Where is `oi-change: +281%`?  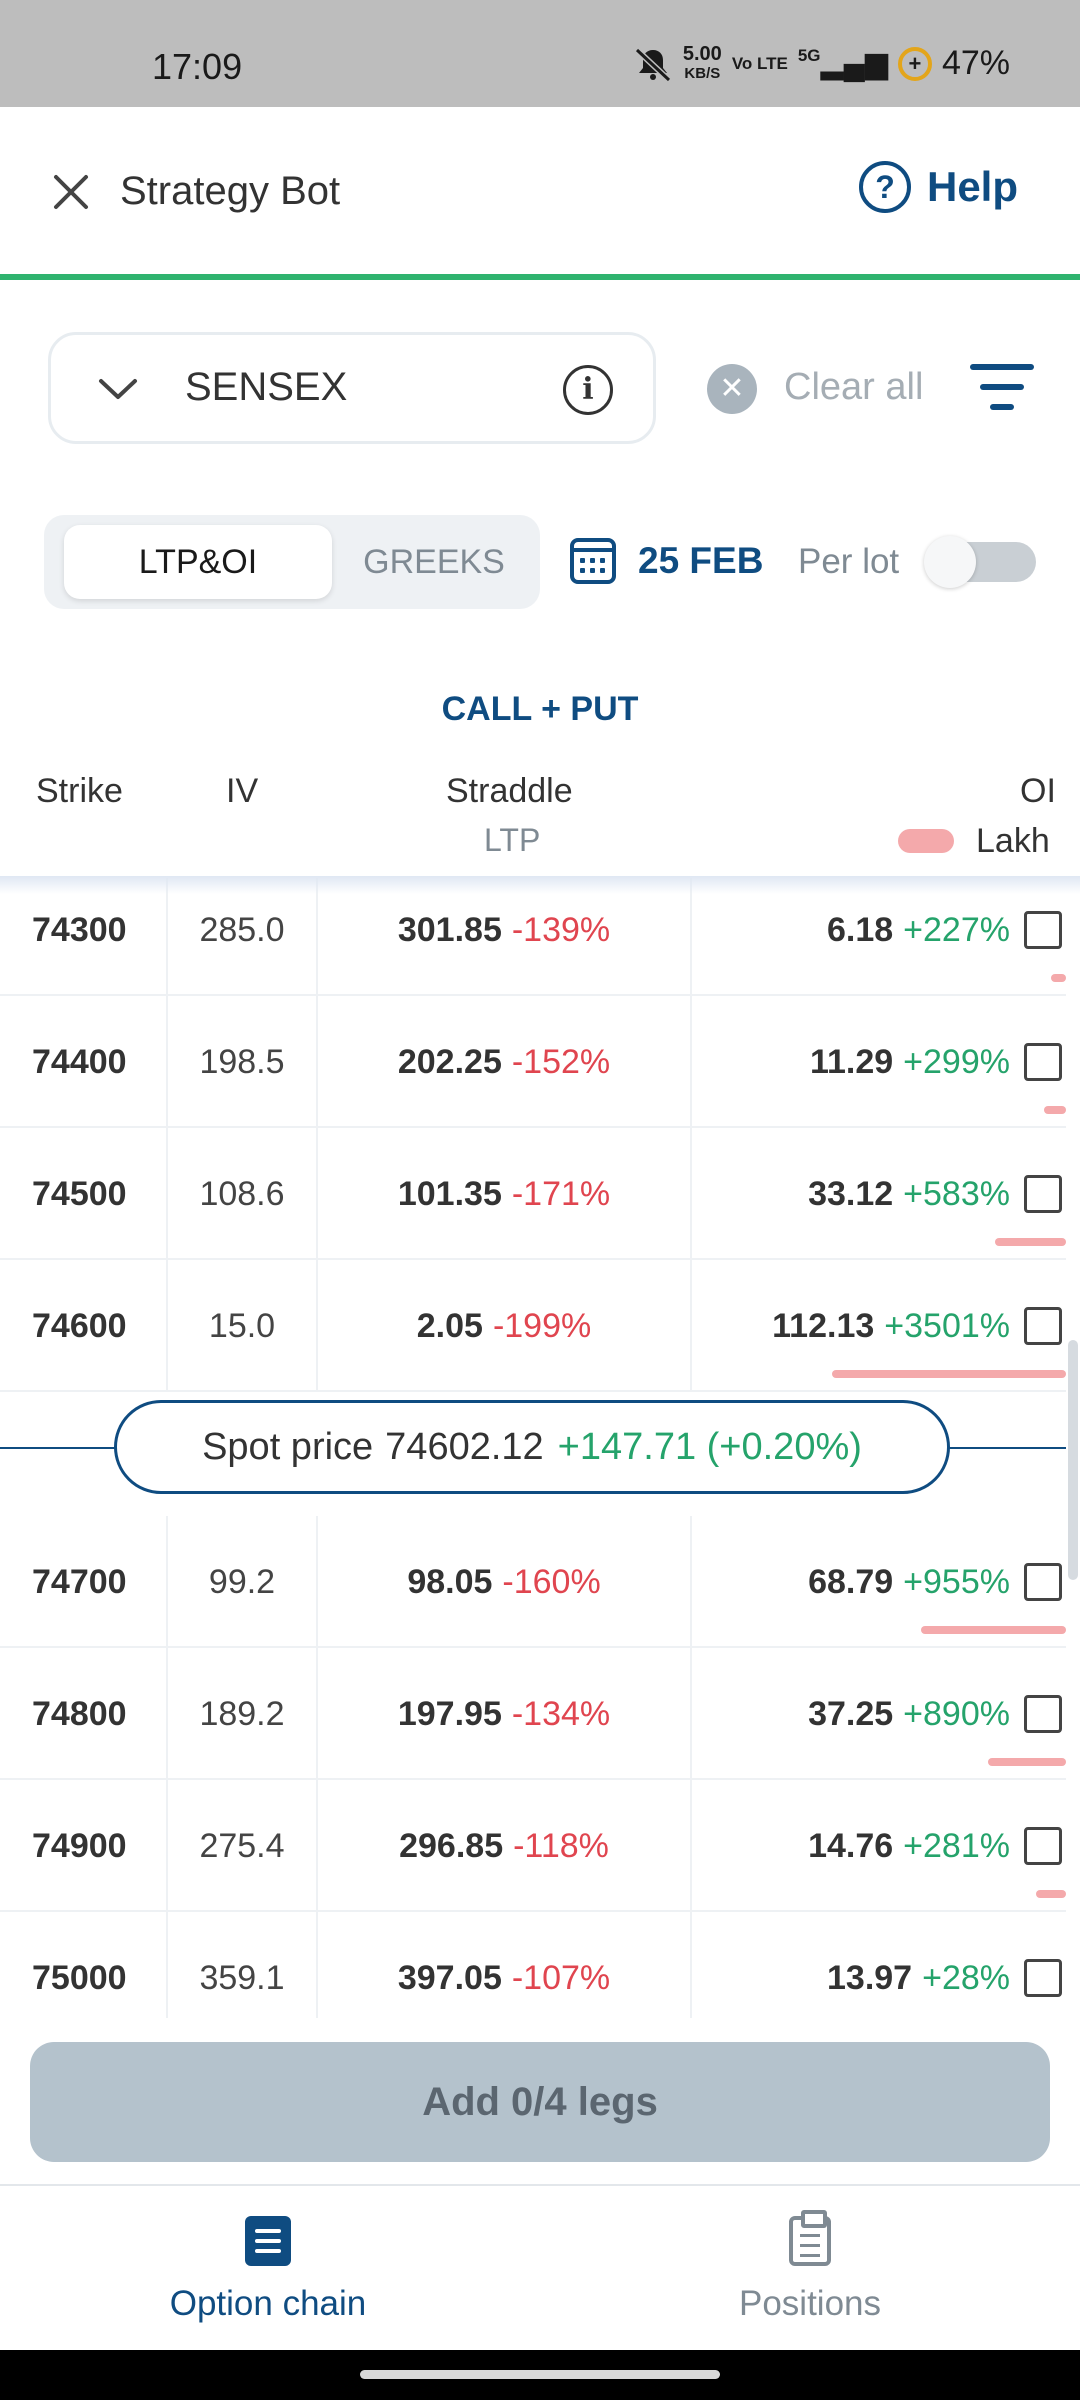 oi-change: +281% is located at coordinates (956, 1845).